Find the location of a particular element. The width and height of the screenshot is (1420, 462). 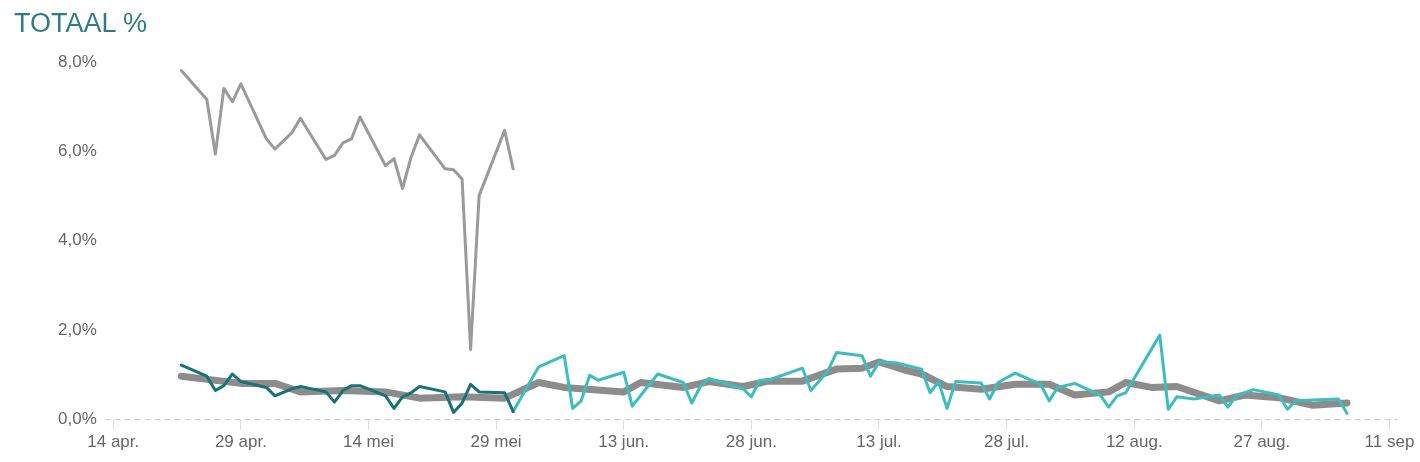

x-tick-label: 13 jul. is located at coordinates (879, 442).